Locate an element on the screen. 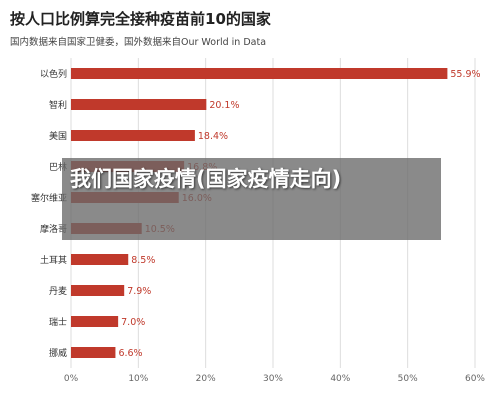 Image resolution: width=500 pixels, height=400 pixels. y-category-label: 摩洛哥 is located at coordinates (53, 229).